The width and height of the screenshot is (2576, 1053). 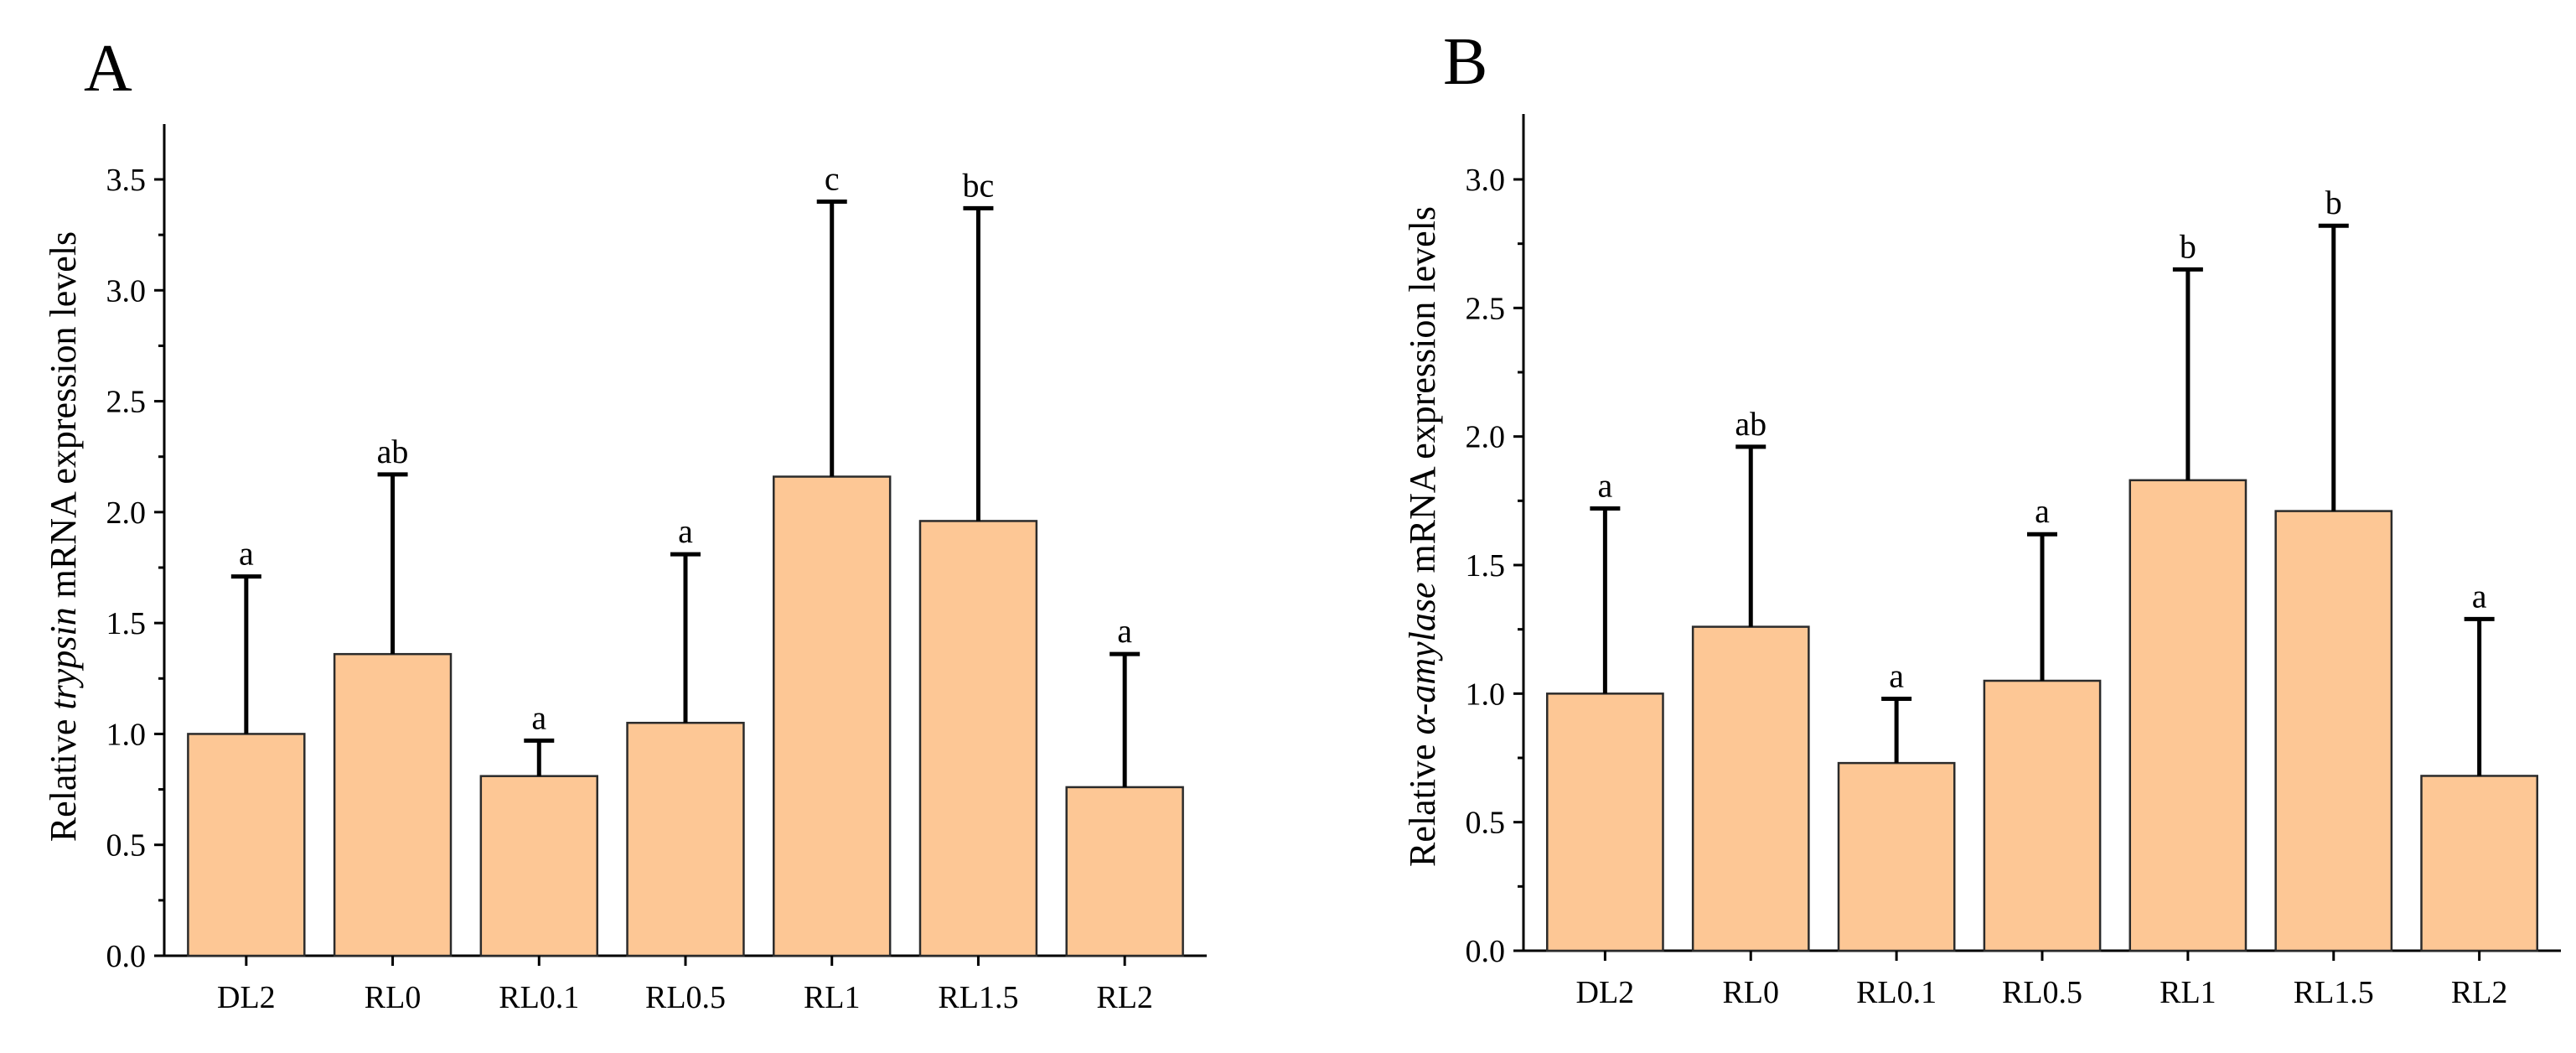 What do you see at coordinates (108, 69) in the screenshot?
I see `panel-a-label: A` at bounding box center [108, 69].